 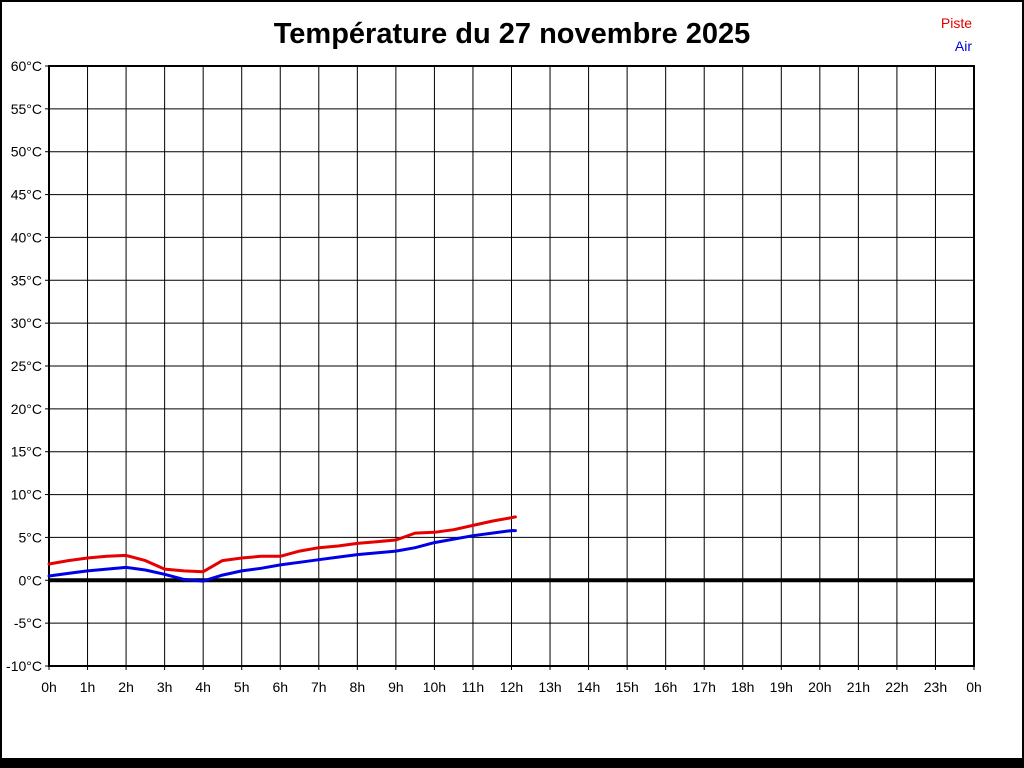 I want to click on svg-text: 18h, so click(x=742, y=687).